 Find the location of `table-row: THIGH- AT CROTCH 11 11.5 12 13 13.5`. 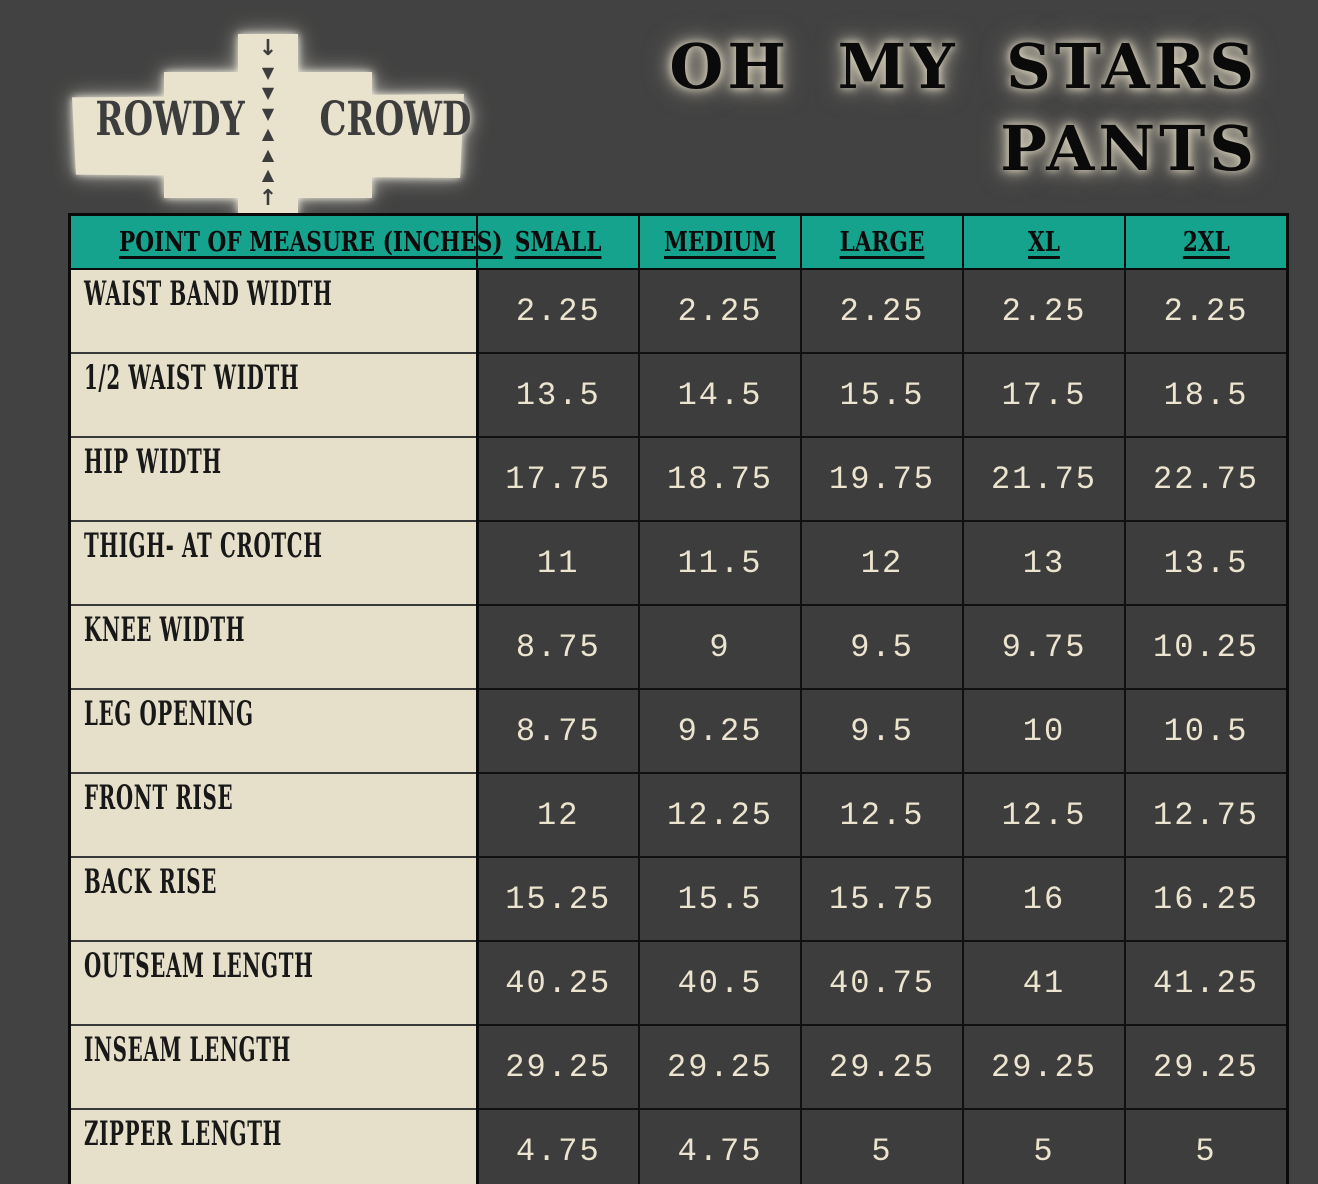

table-row: THIGH- AT CROTCH 11 11.5 12 13 13.5 is located at coordinates (678, 563).